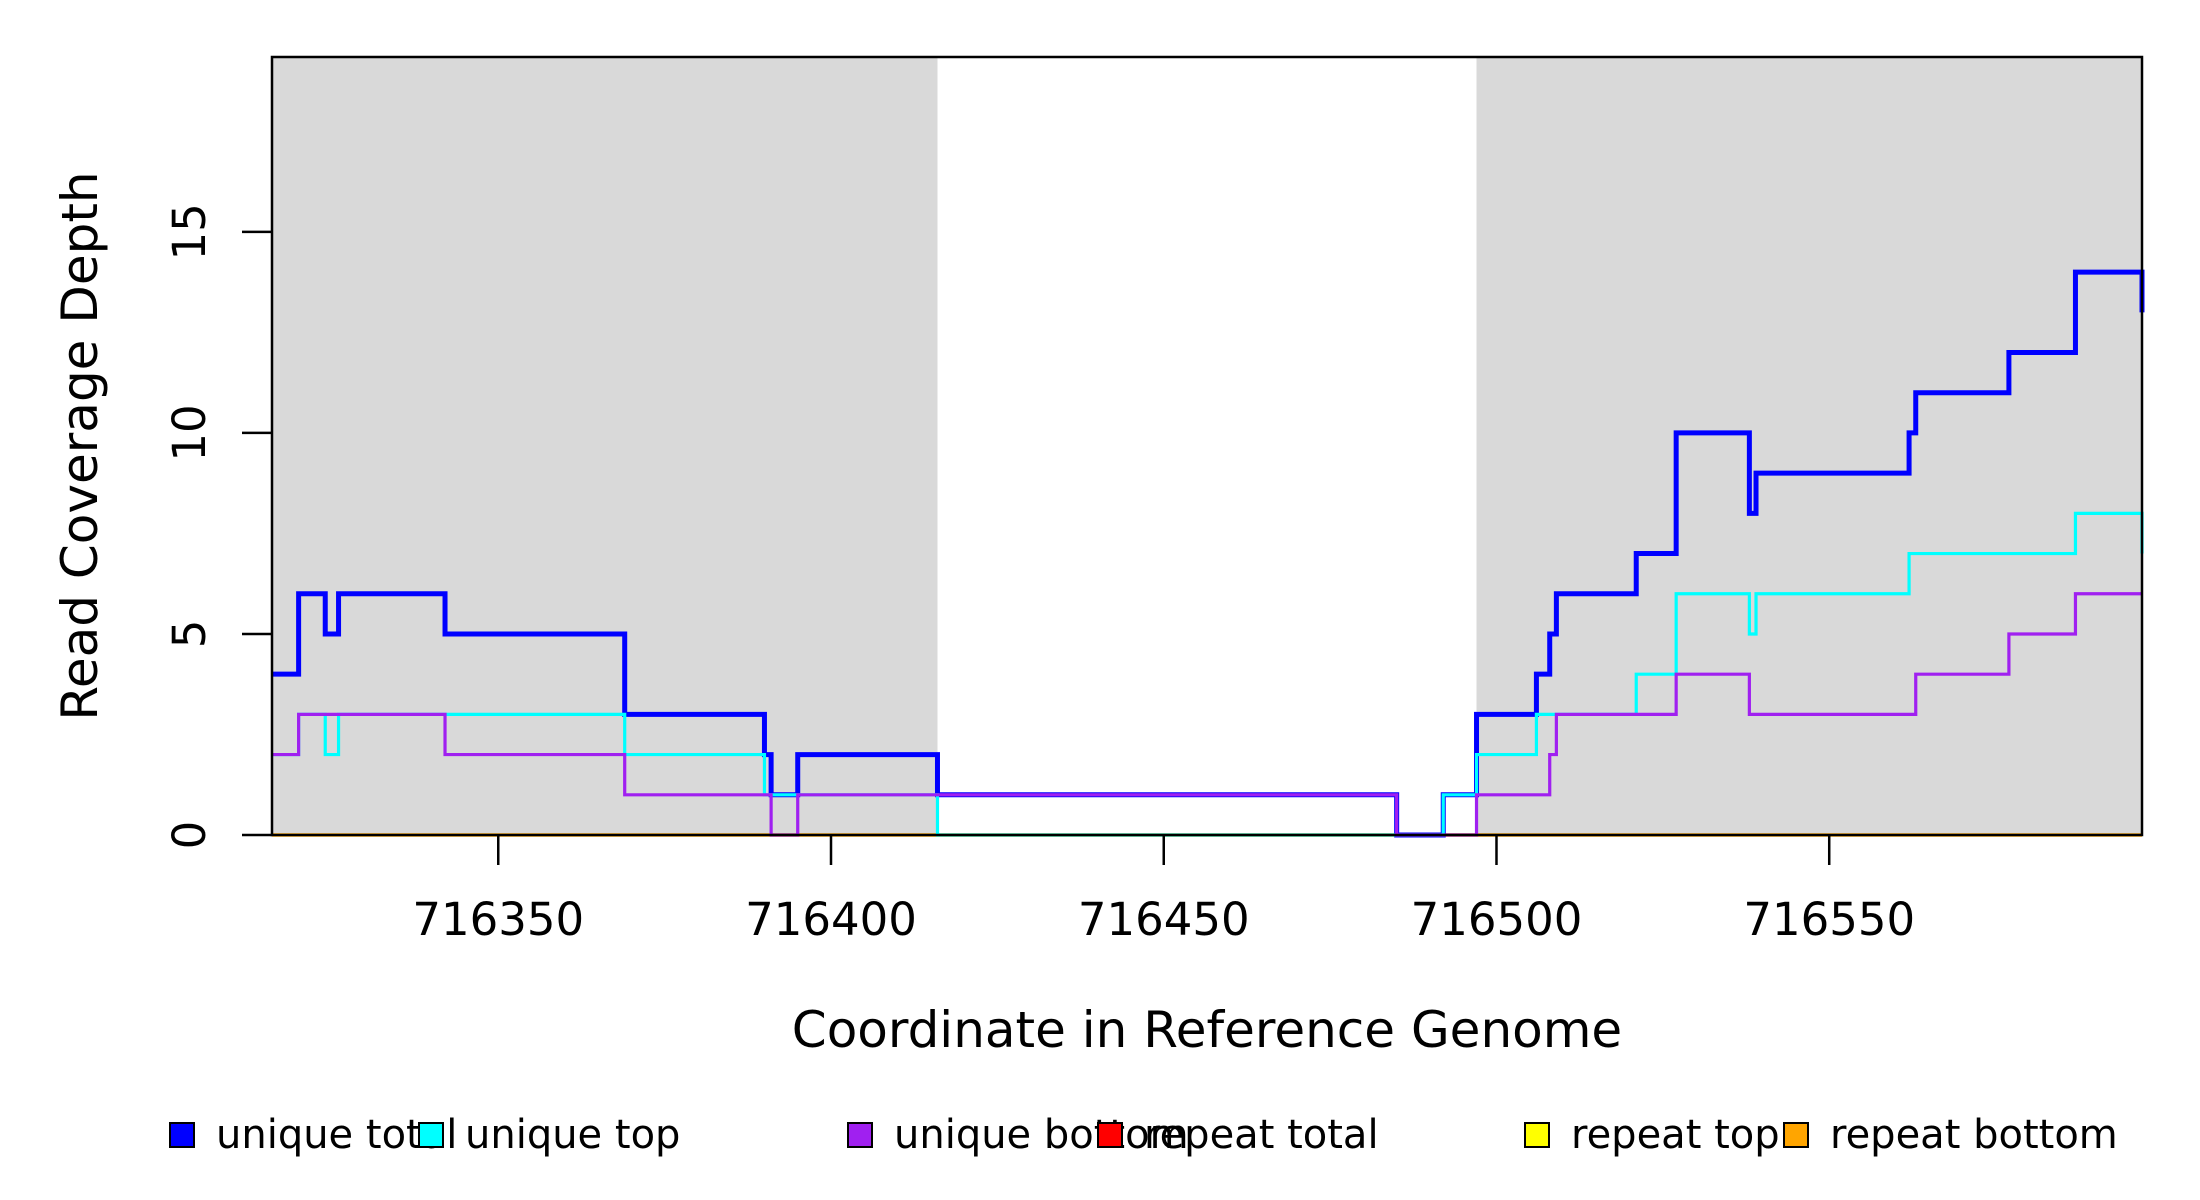 The width and height of the screenshot is (2200, 1200). I want to click on legend-label: unique bottom, so click(1041, 1135).